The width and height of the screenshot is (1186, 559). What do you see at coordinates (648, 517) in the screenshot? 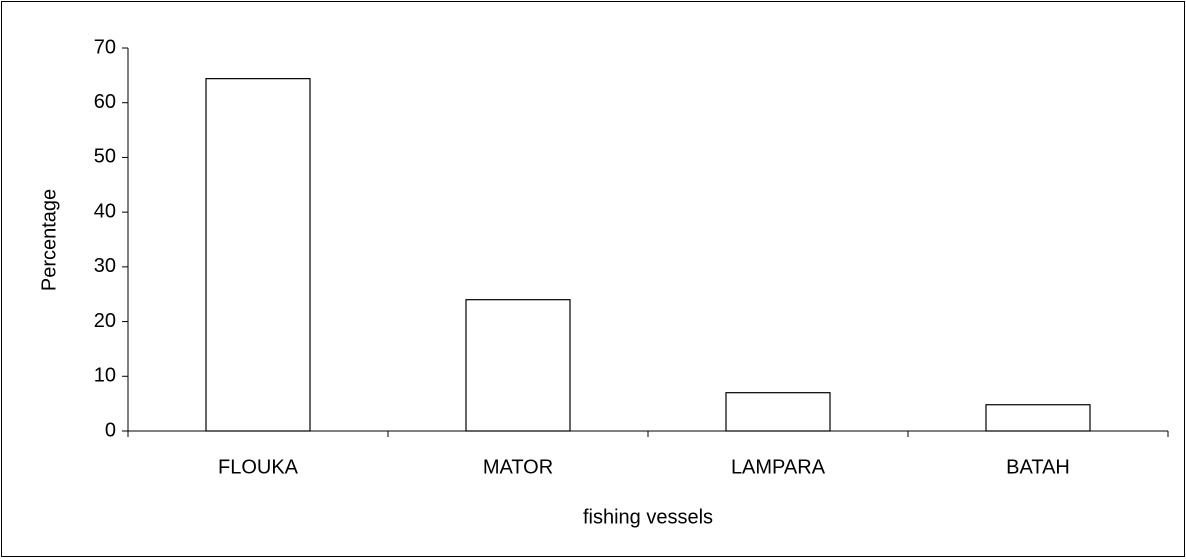
I see `x-axis-label: fishing vessels` at bounding box center [648, 517].